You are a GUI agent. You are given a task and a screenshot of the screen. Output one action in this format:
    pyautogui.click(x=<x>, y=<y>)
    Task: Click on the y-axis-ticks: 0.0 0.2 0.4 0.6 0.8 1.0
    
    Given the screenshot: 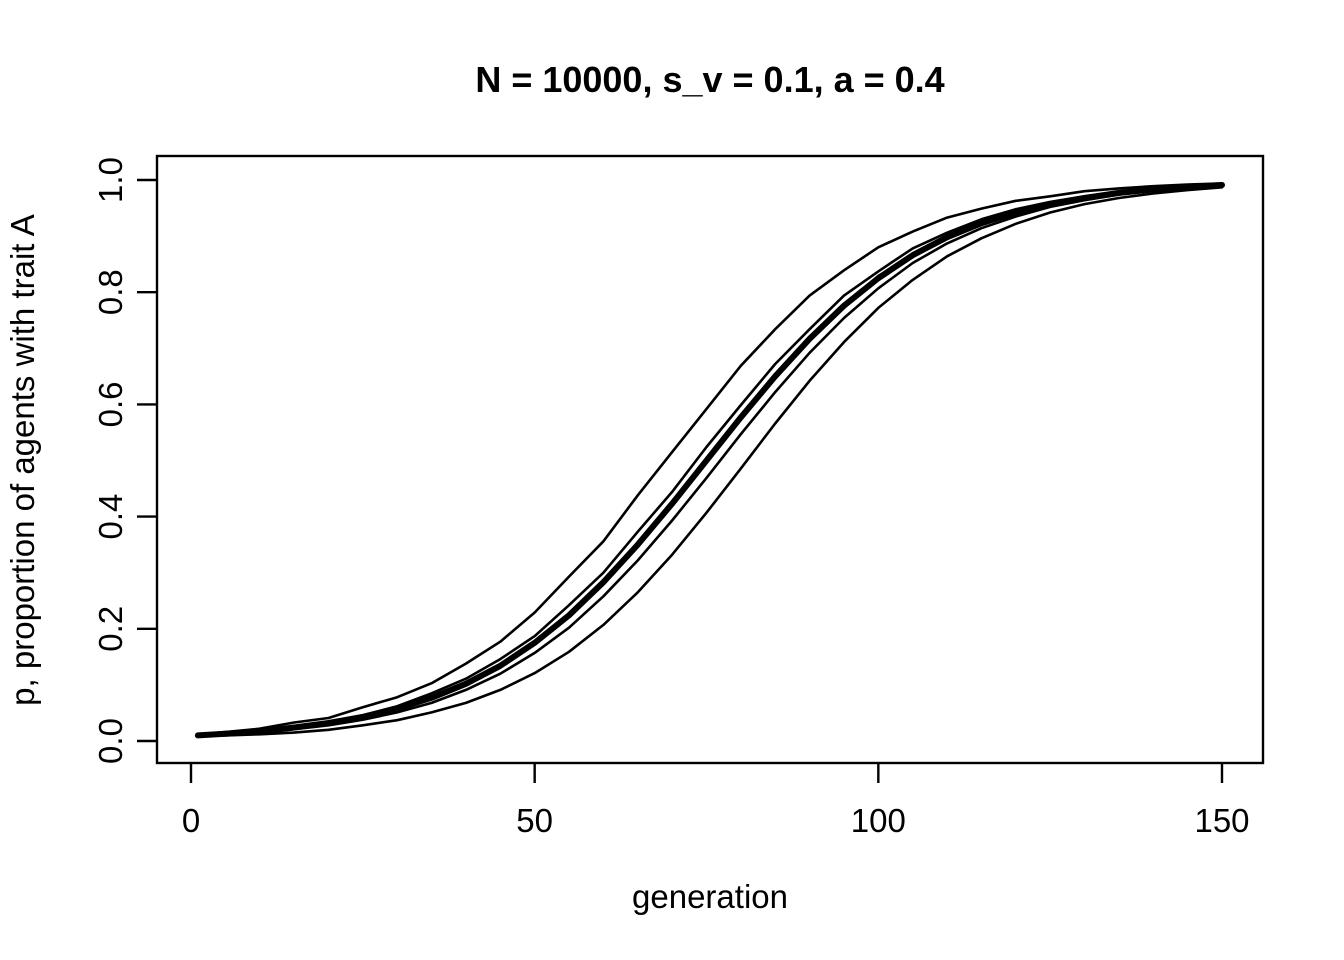 What is the action you would take?
    pyautogui.click(x=124, y=460)
    